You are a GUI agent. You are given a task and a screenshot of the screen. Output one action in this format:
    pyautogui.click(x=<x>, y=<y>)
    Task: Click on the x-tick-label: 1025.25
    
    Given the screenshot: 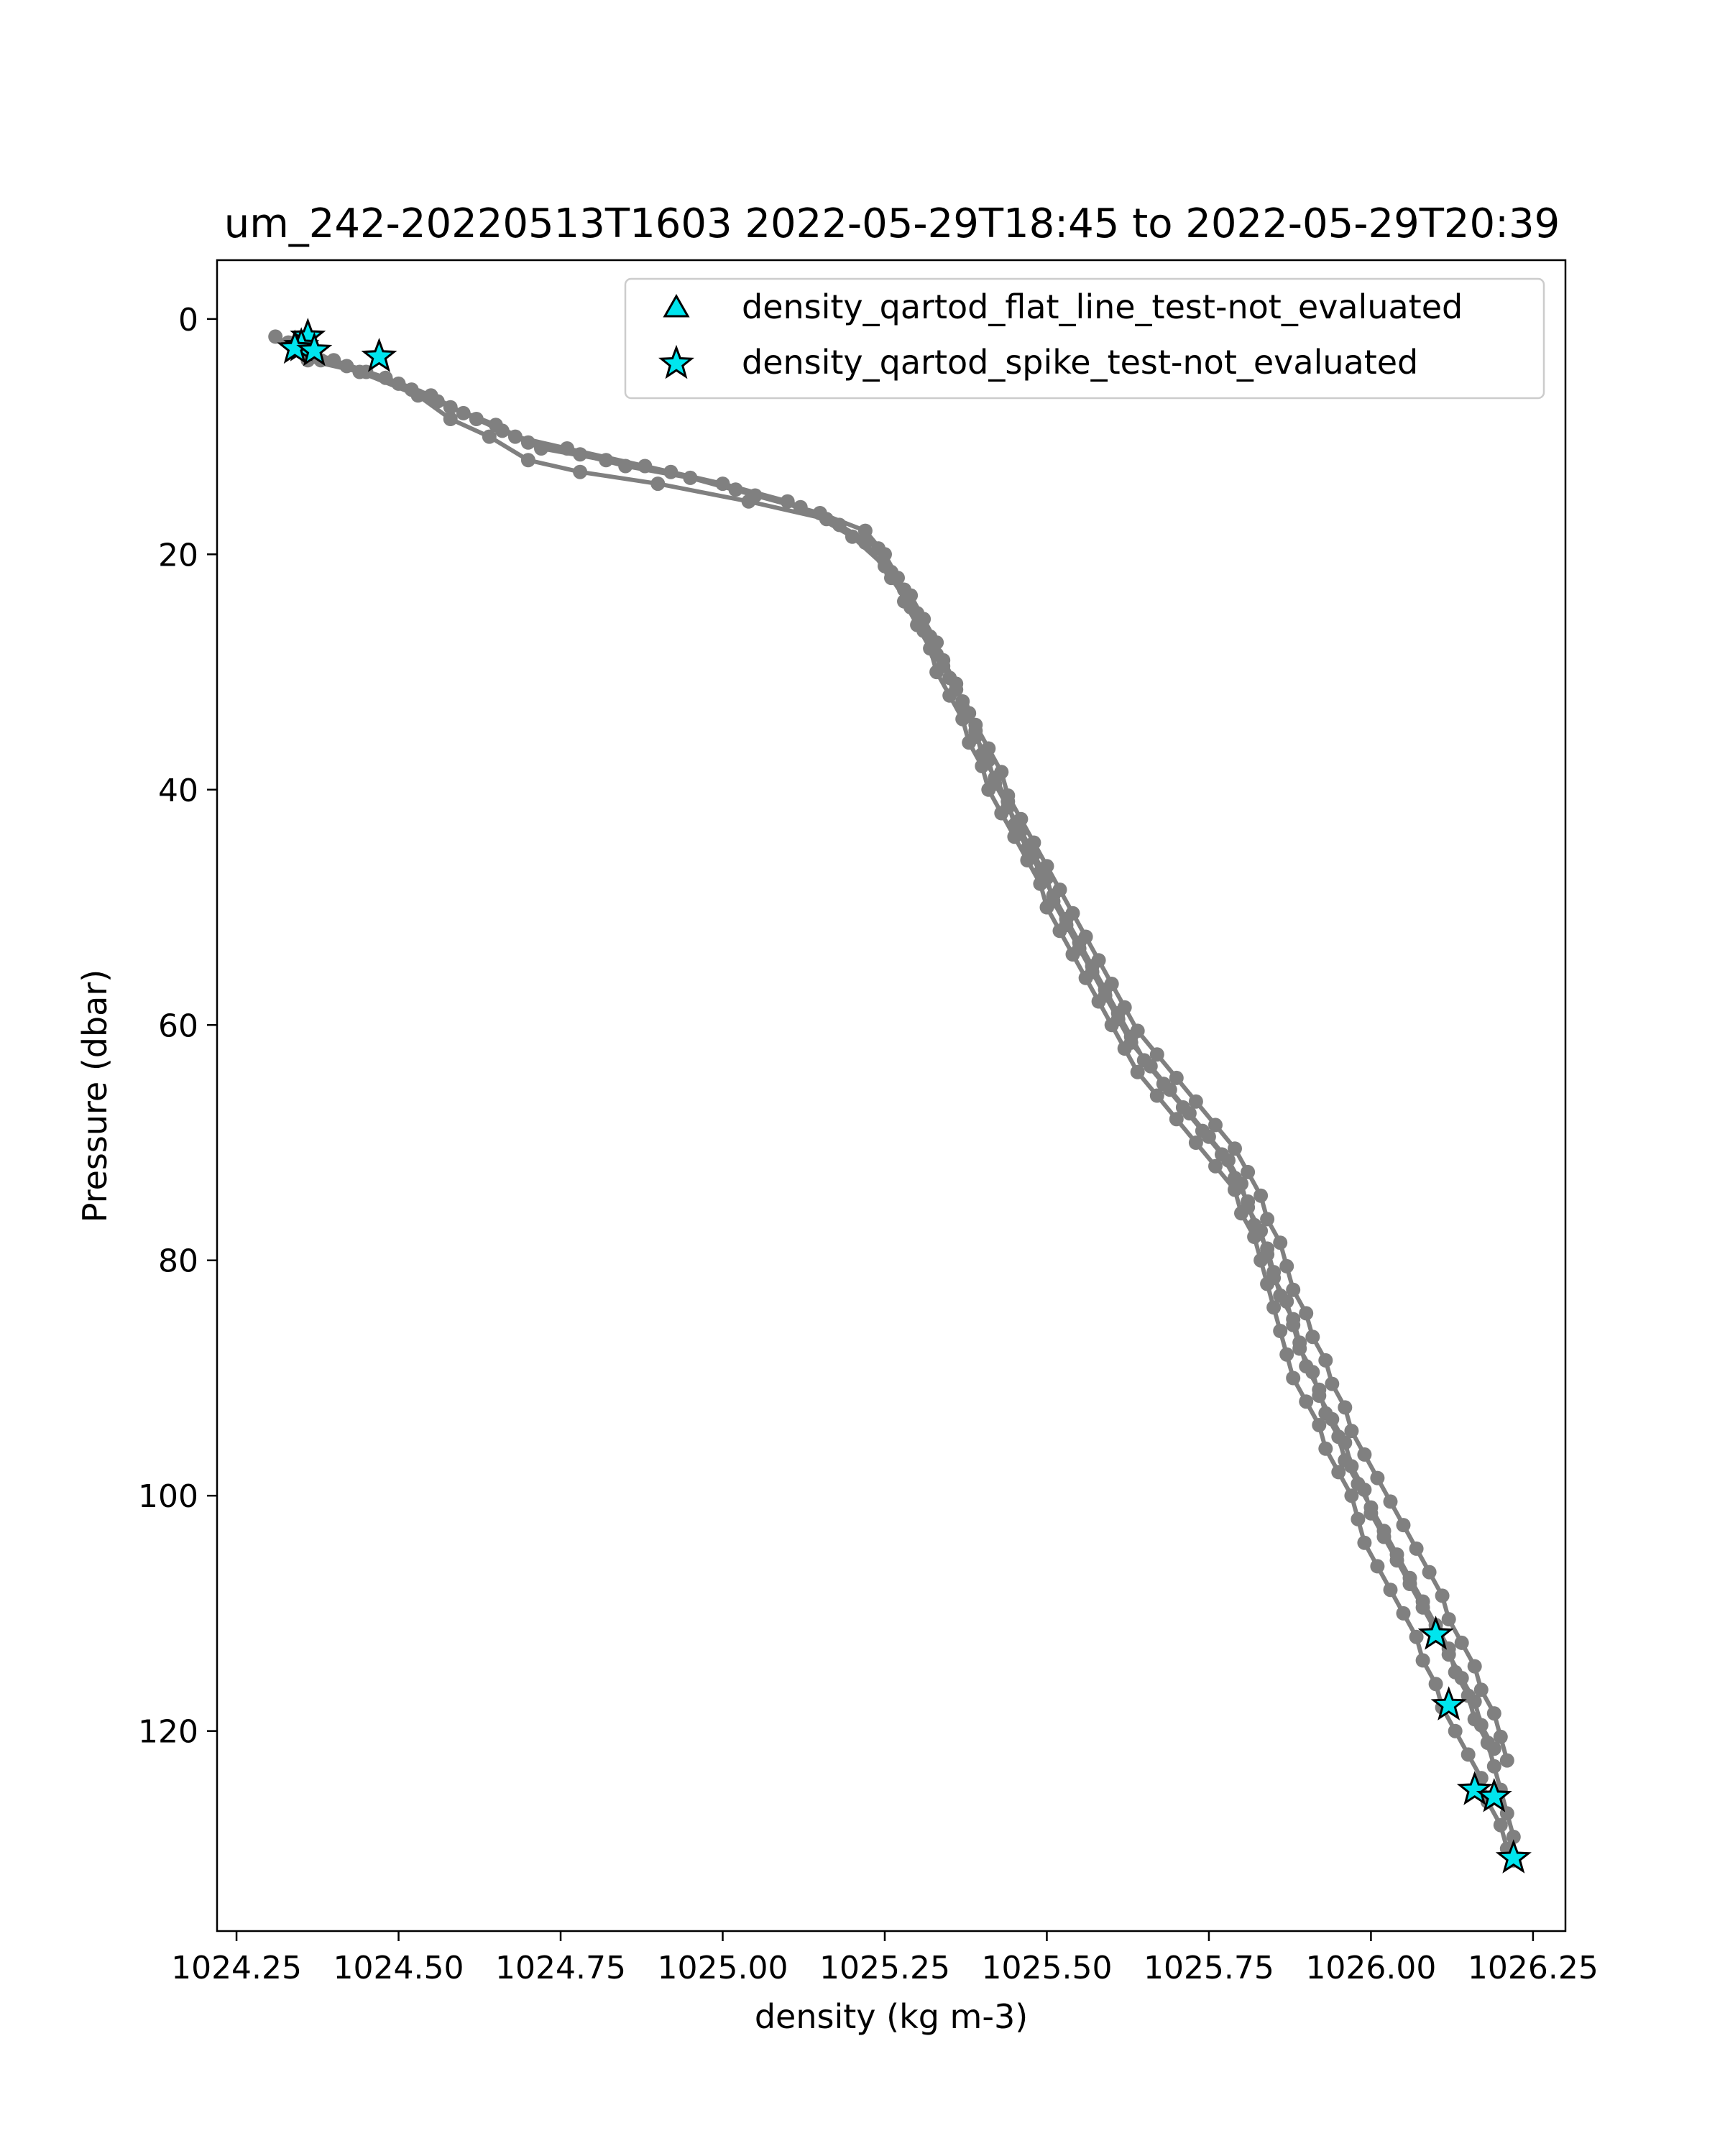 What is the action you would take?
    pyautogui.click(x=884, y=1968)
    